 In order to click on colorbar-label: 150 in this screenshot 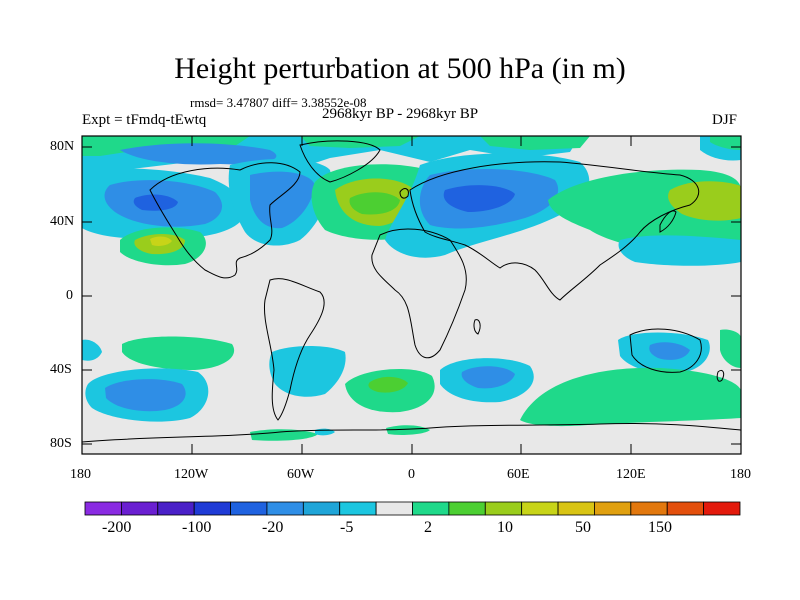, I will do `click(660, 527)`.